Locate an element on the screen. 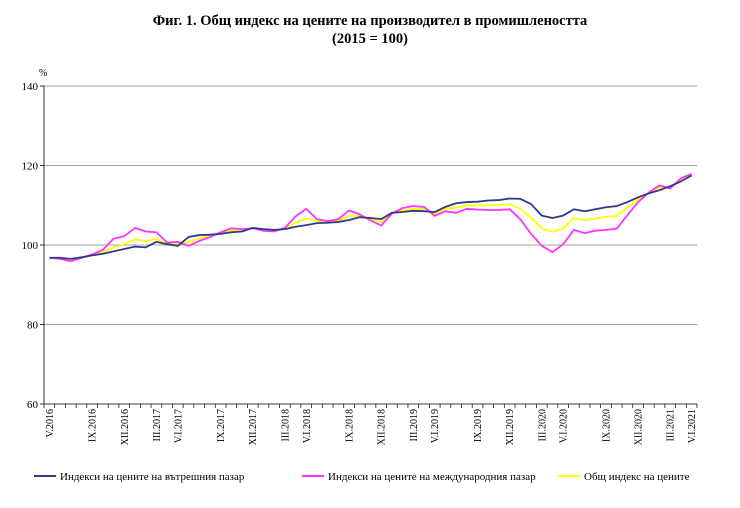  x-tick-label: XII.2019 is located at coordinates (510, 427).